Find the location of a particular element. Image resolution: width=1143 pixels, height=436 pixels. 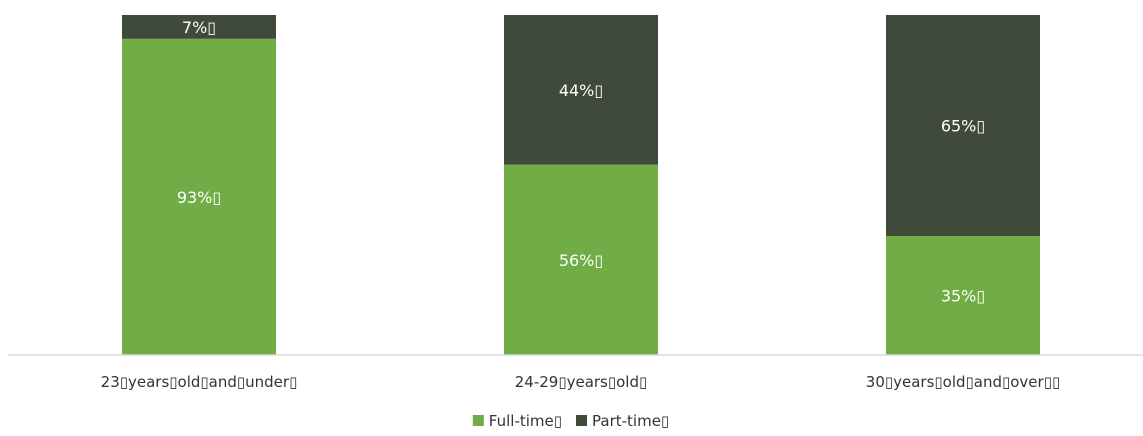

x-tick-label-3: 30▯years▯old▯and▯over▯▯ is located at coordinates (963, 382).